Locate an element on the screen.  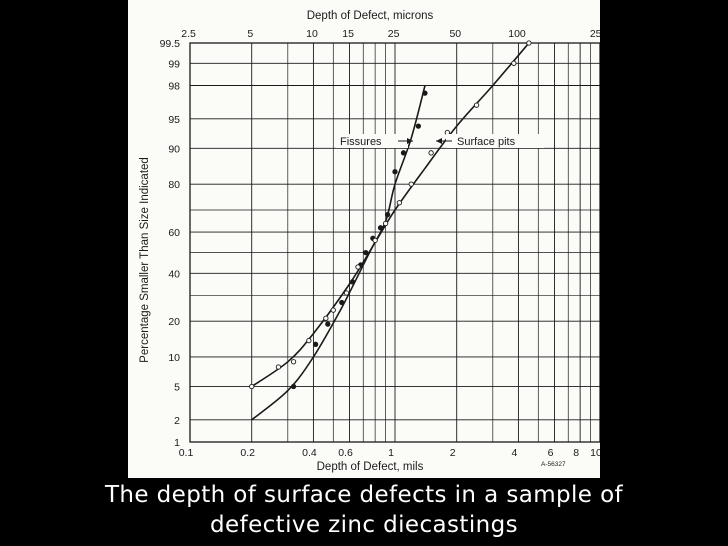
x-tick-label: 0.1 is located at coordinates (186, 453).